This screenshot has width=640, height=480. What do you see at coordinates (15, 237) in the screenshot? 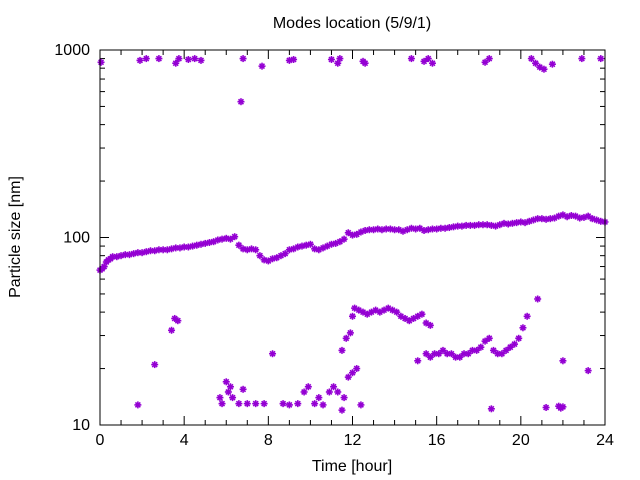
I see `y-axis-label: Particle size [nm]` at bounding box center [15, 237].